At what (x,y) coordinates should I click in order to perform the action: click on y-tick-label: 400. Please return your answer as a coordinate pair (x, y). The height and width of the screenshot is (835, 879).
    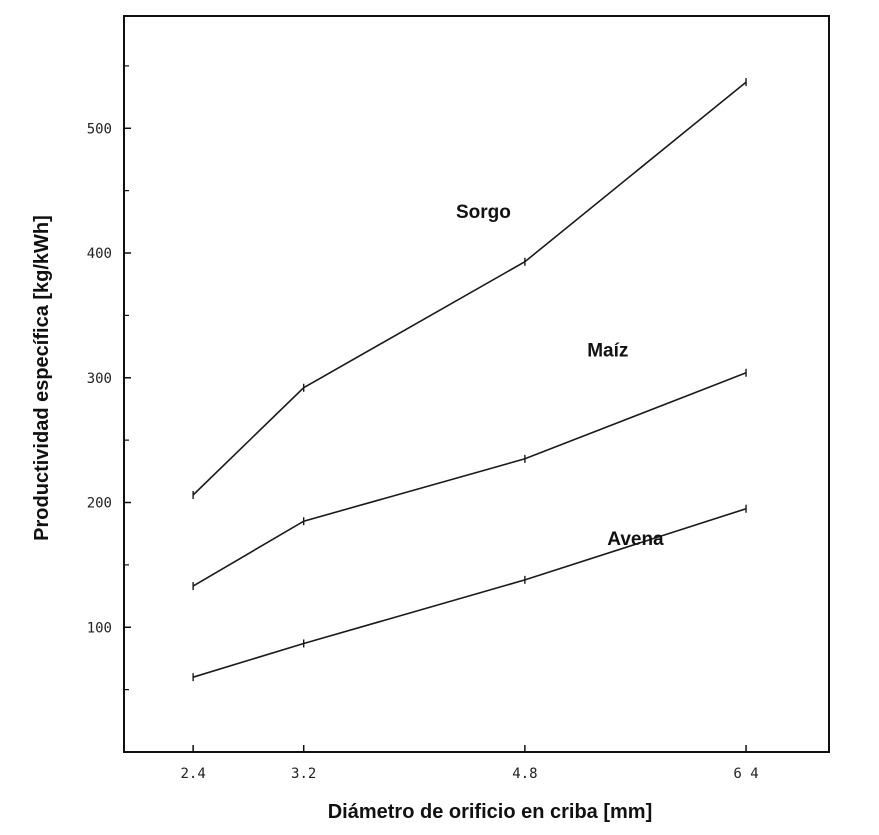
    Looking at the image, I should click on (99, 254).